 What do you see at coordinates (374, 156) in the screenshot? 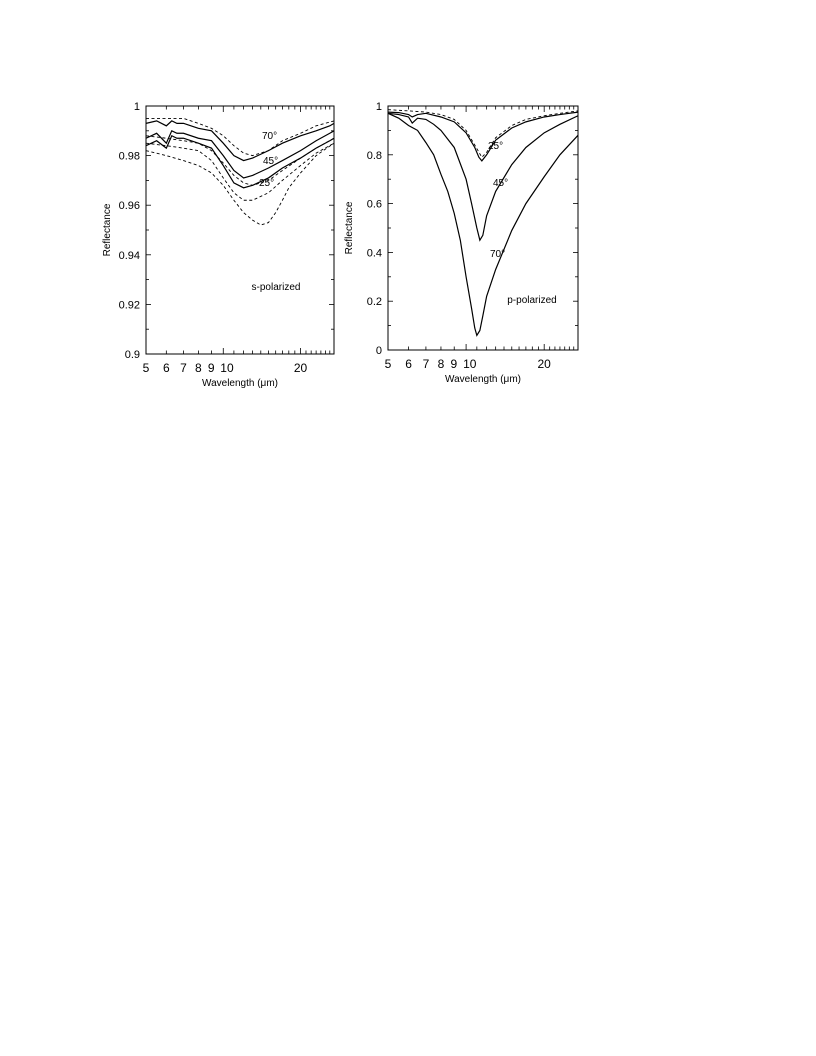
I see `y-tick-label: 0.8` at bounding box center [374, 156].